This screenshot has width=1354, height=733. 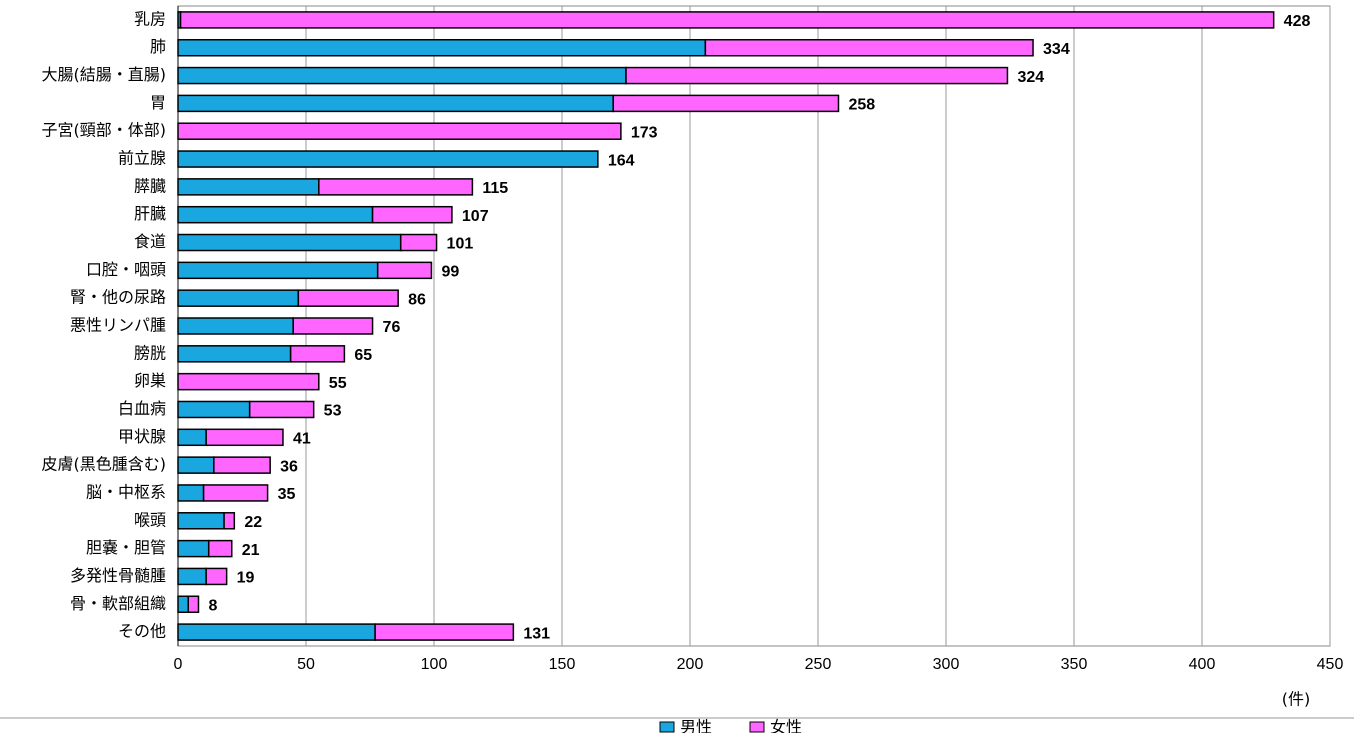 I want to click on y-tick-label: 膵臓, so click(x=150, y=185).